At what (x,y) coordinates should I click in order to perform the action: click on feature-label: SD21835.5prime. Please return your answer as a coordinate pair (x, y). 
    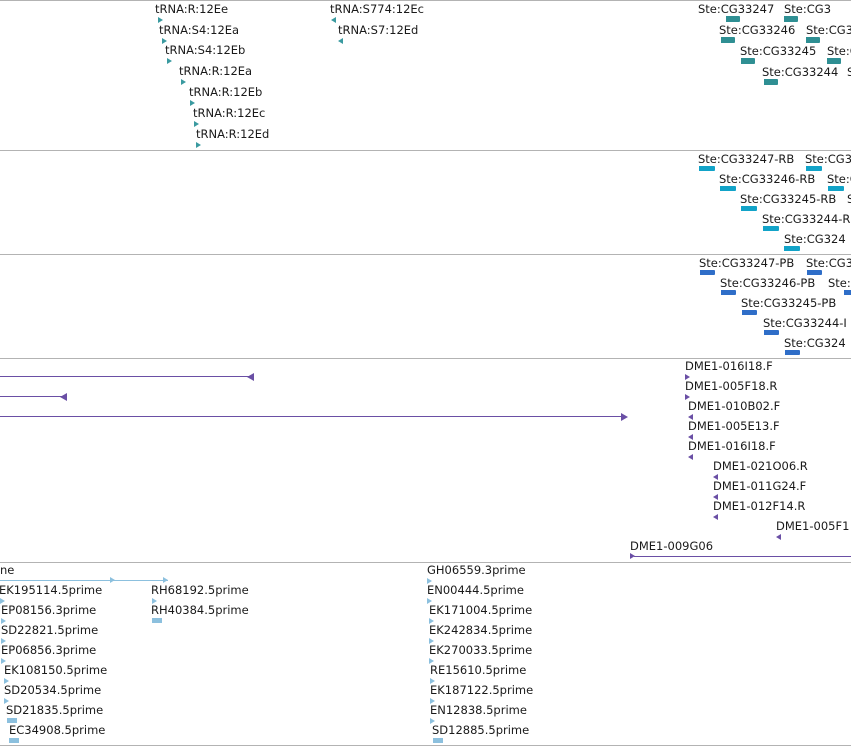
    Looking at the image, I should click on (55, 710).